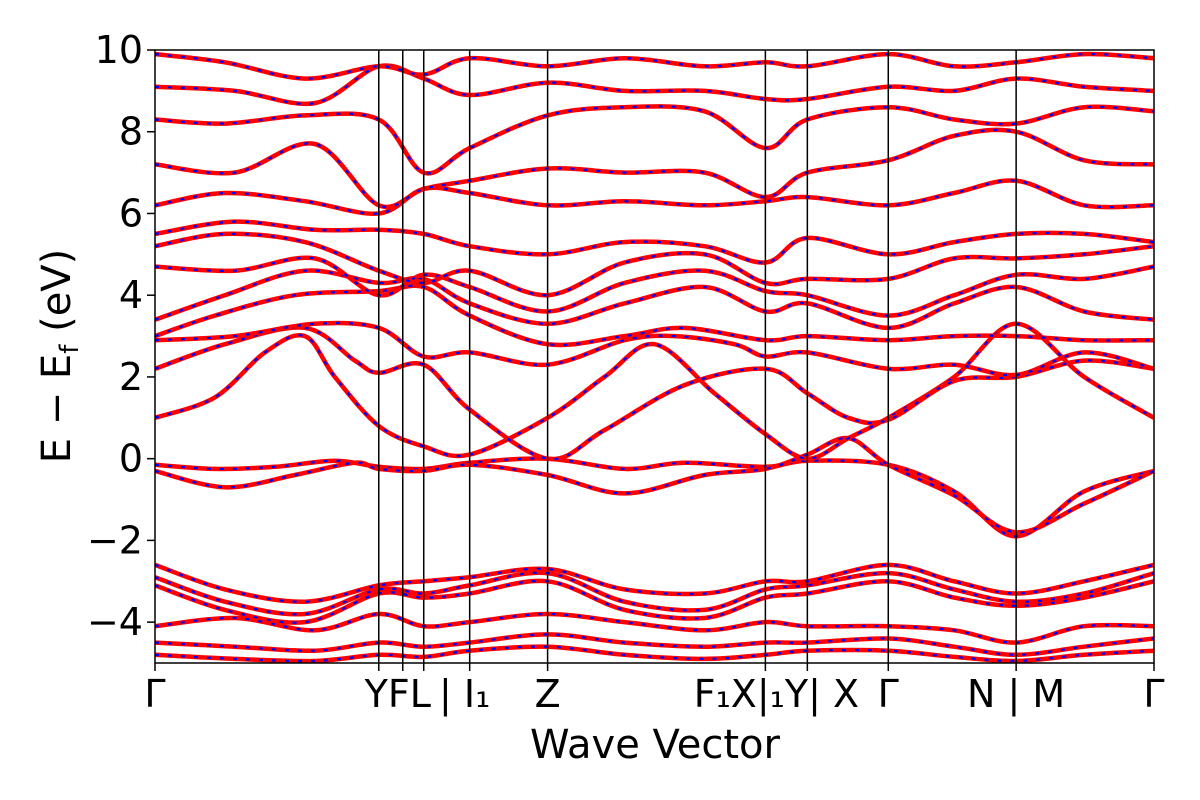 This screenshot has height=800, width=1200. I want to click on y-tick-label: 6, so click(131, 213).